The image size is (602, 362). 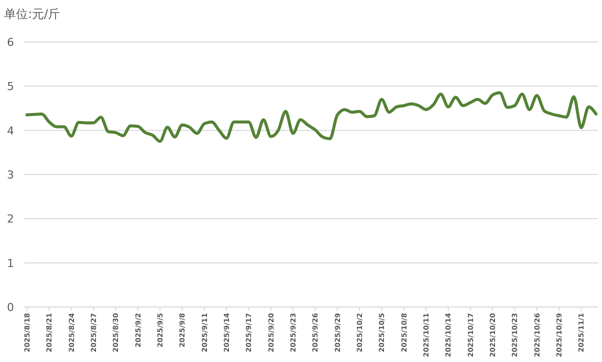 What do you see at coordinates (10, 87) in the screenshot?
I see `y-tick-label: 5` at bounding box center [10, 87].